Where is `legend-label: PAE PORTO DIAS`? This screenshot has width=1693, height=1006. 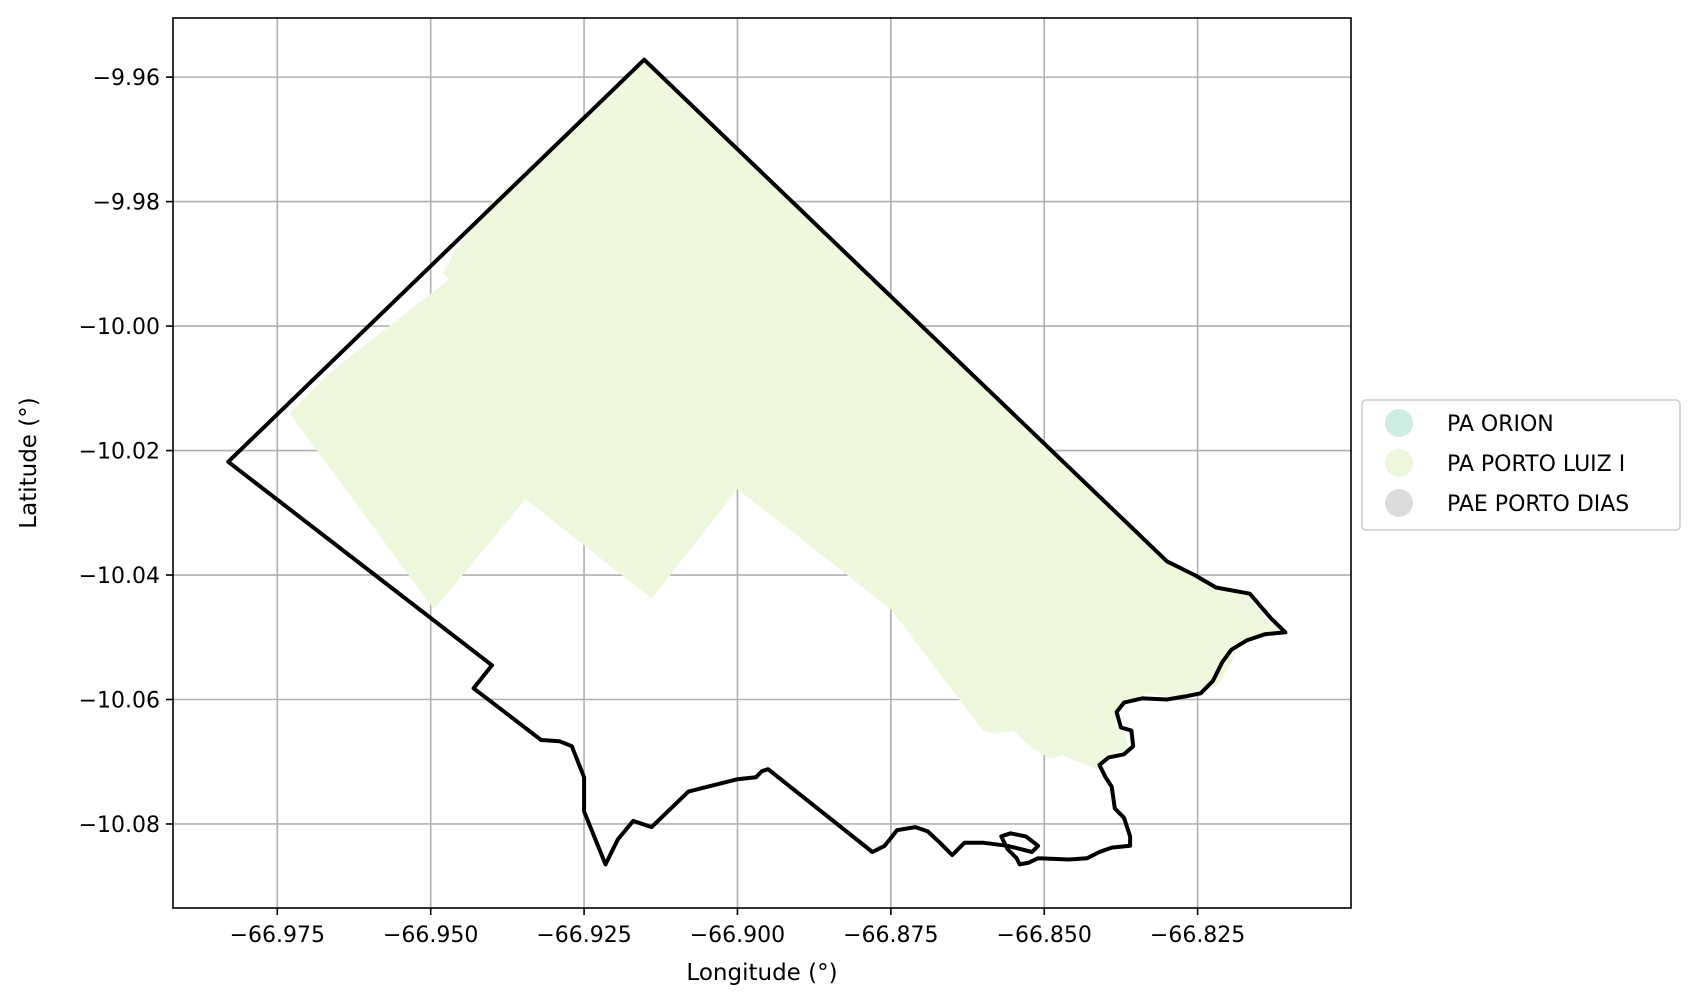
legend-label: PAE PORTO DIAS is located at coordinates (1538, 504).